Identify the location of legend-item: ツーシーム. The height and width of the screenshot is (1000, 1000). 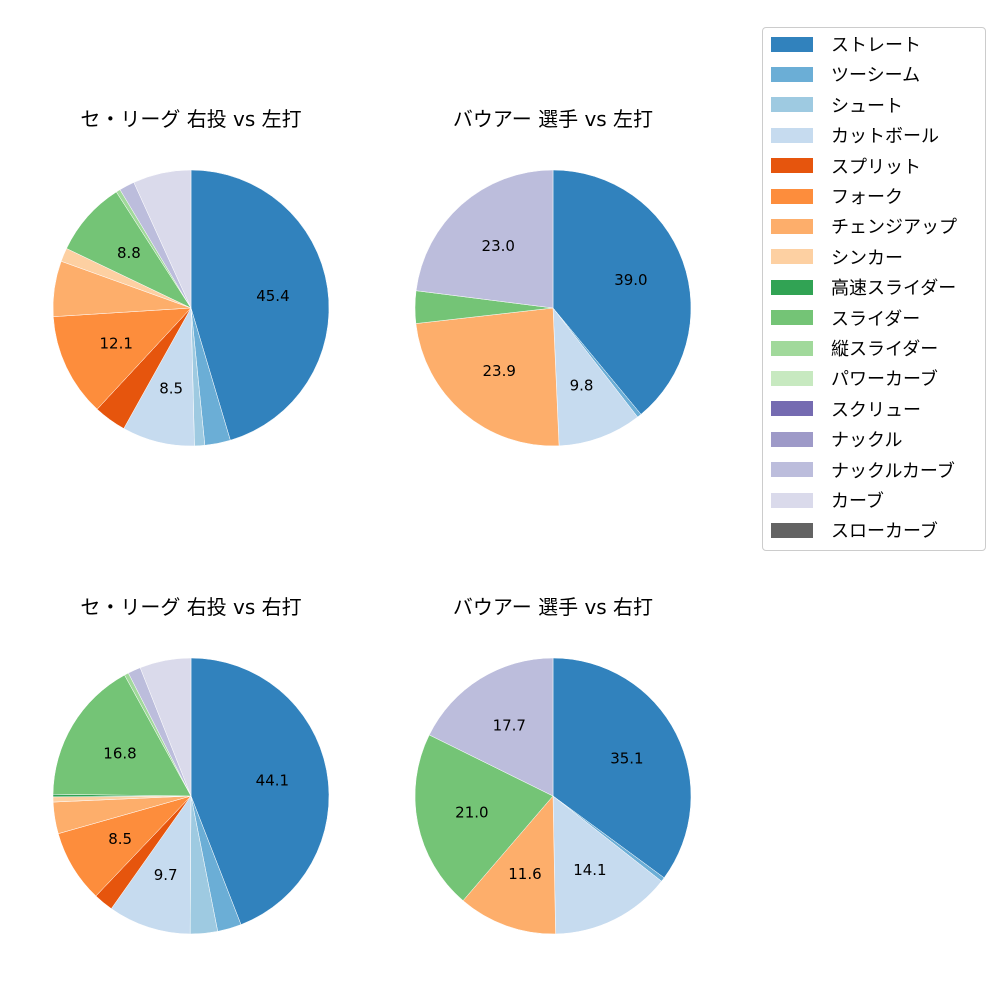
(846, 75).